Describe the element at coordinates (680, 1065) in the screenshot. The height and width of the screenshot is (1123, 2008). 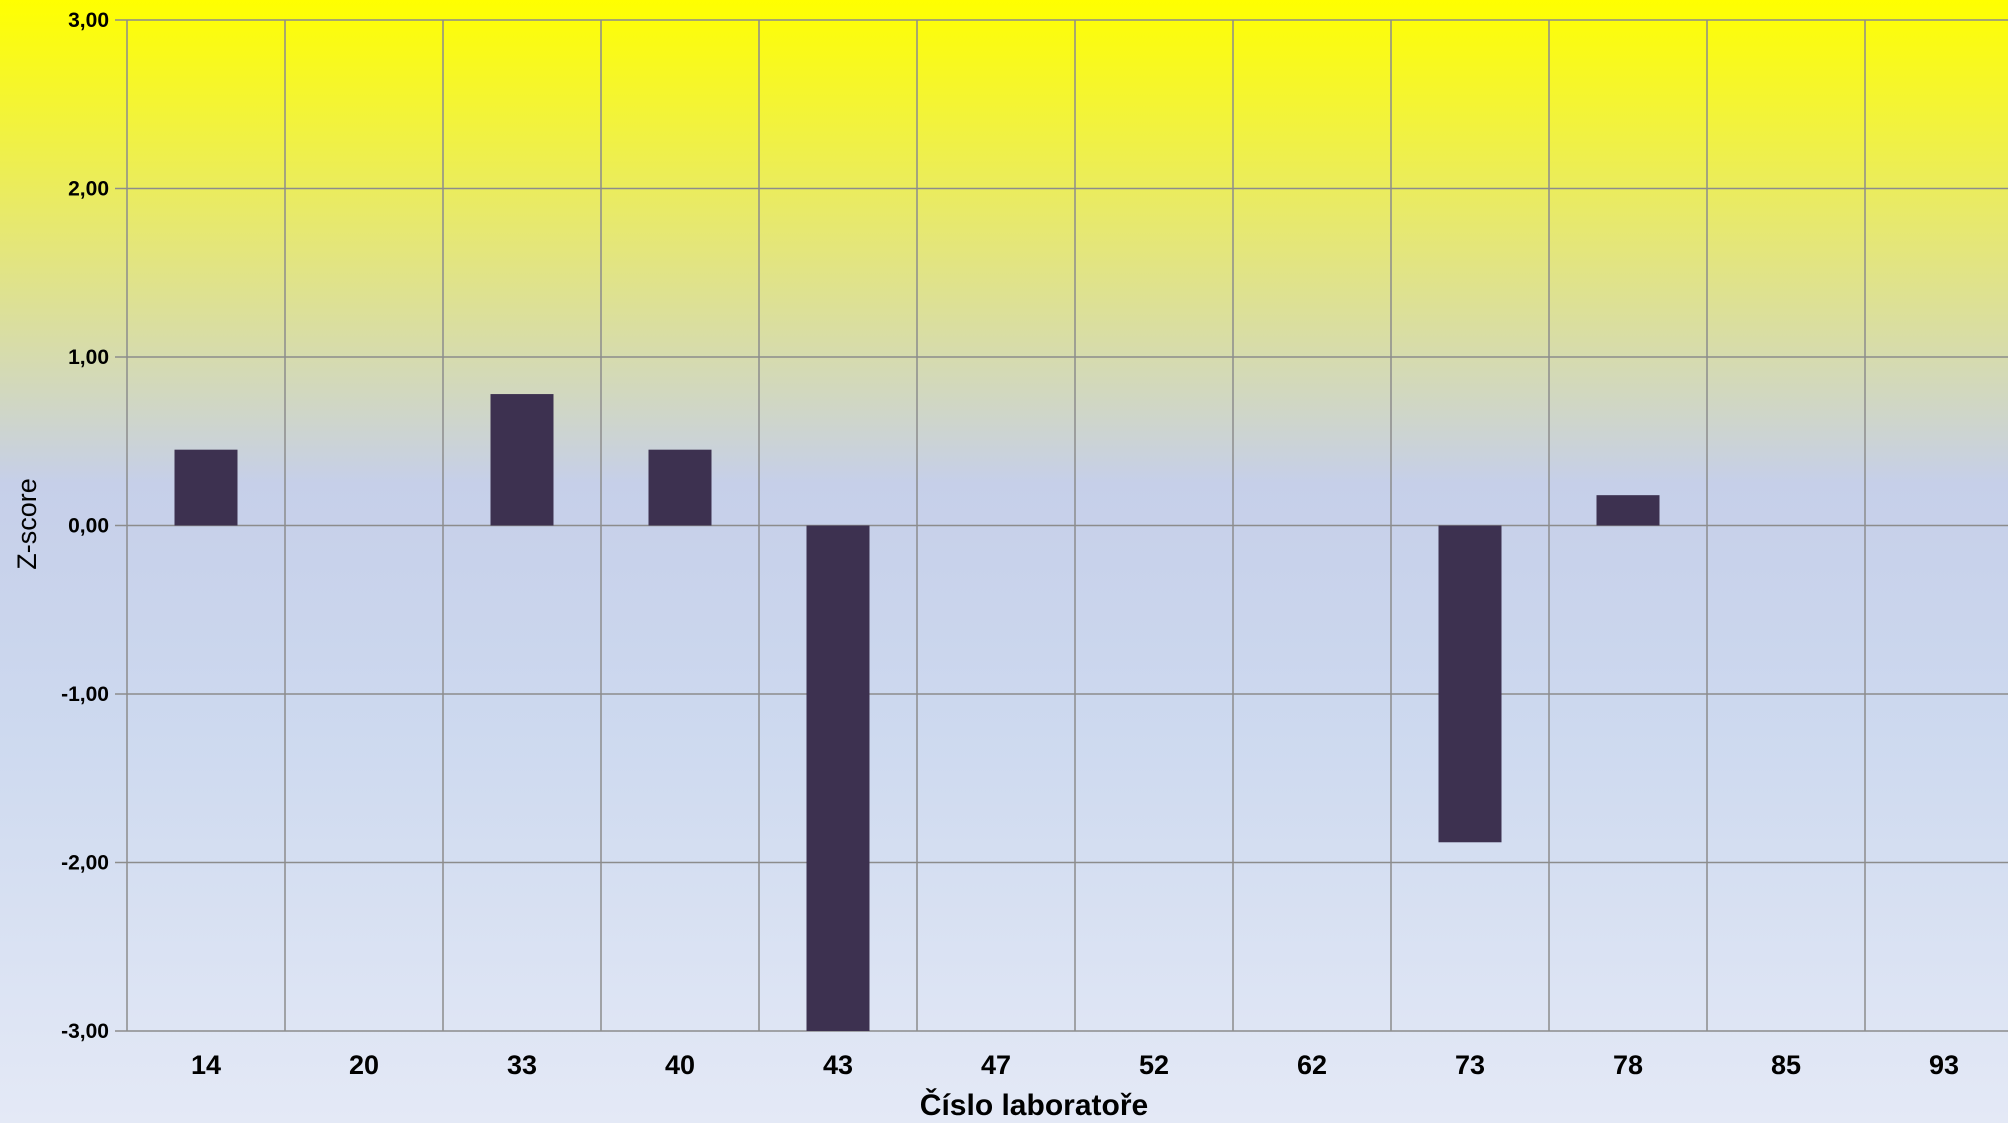
I see `x-tick-label: 40` at that location.